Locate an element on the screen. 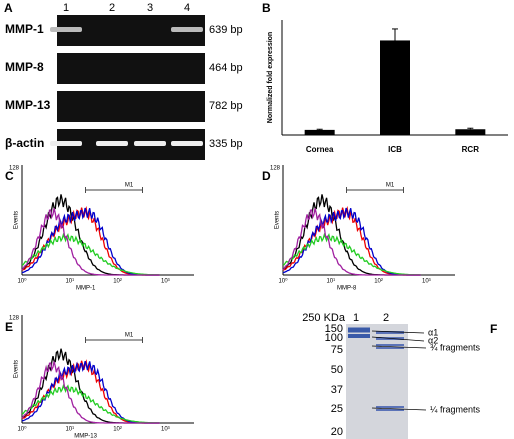 The height and width of the screenshot is (439, 514). band-size: 782 bp is located at coordinates (226, 106).